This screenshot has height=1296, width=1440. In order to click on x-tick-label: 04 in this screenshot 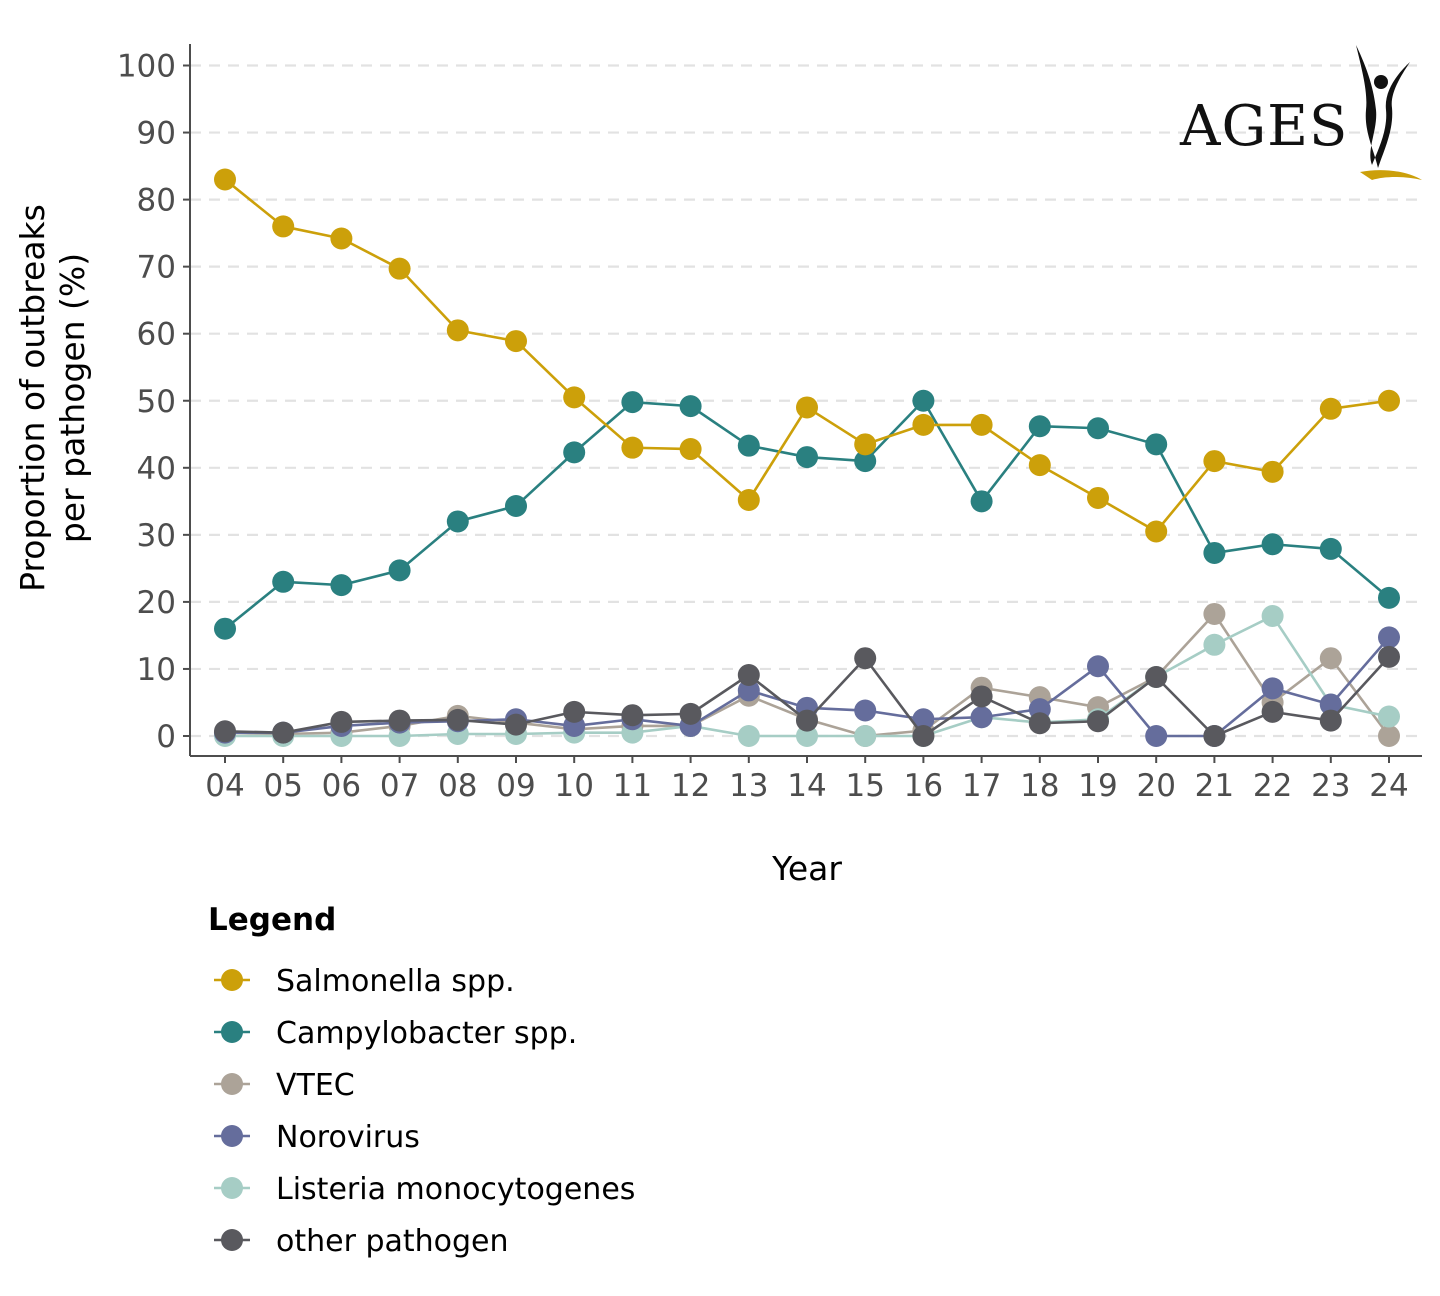, I will do `click(224, 786)`.